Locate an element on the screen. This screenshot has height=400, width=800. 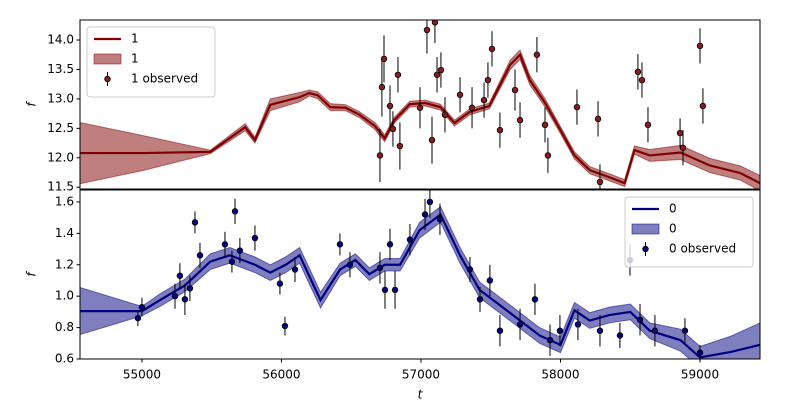
y-tick-label: 1.2 is located at coordinates (64, 264).